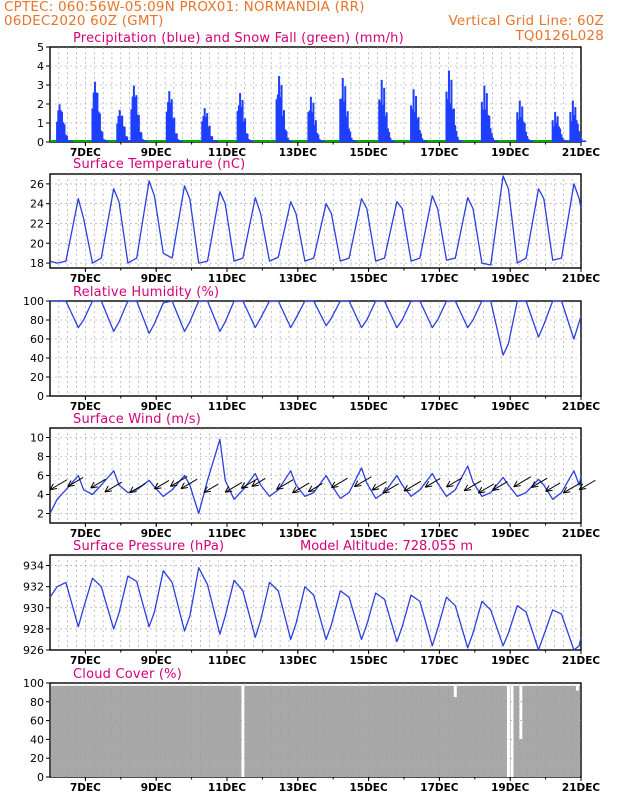  What do you see at coordinates (581, 279) in the screenshot?
I see `x-tick-label: 21DEC` at bounding box center [581, 279].